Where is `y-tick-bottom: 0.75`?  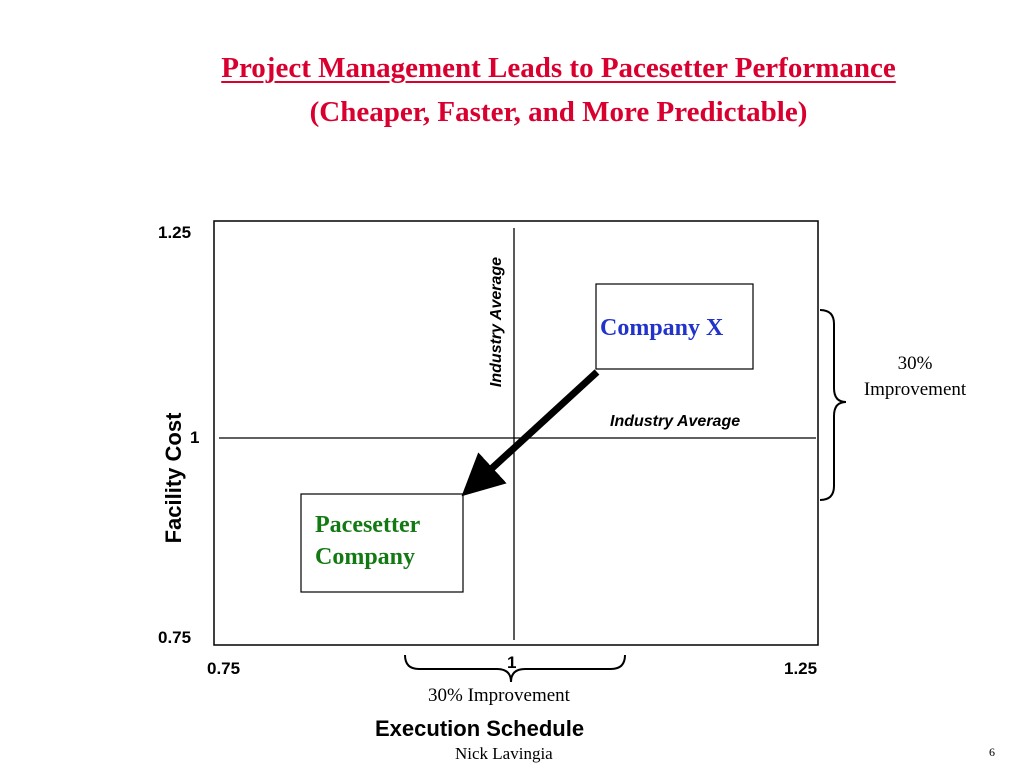
y-tick-bottom: 0.75 is located at coordinates (175, 637).